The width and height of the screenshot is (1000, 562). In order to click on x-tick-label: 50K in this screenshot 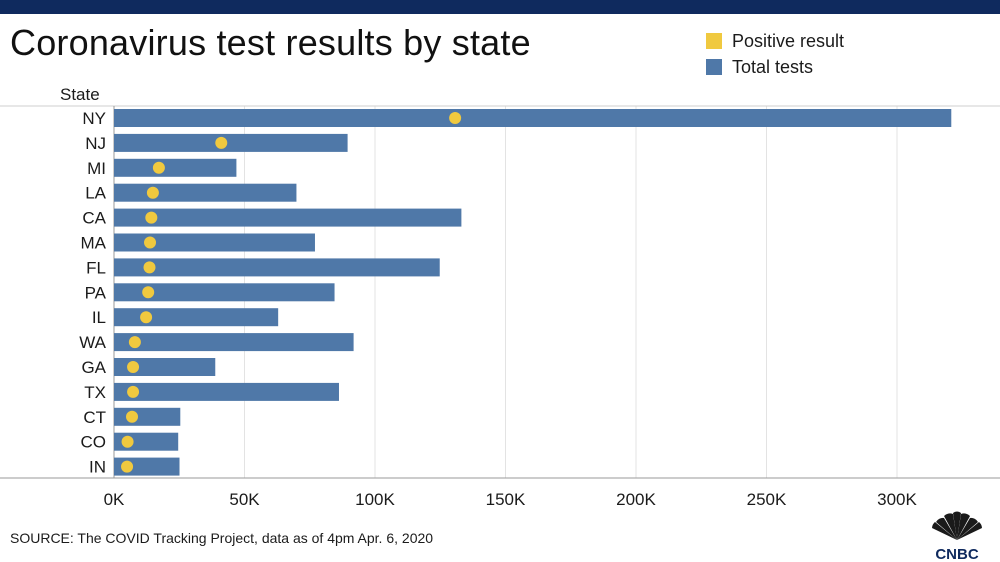, I will do `click(244, 499)`.